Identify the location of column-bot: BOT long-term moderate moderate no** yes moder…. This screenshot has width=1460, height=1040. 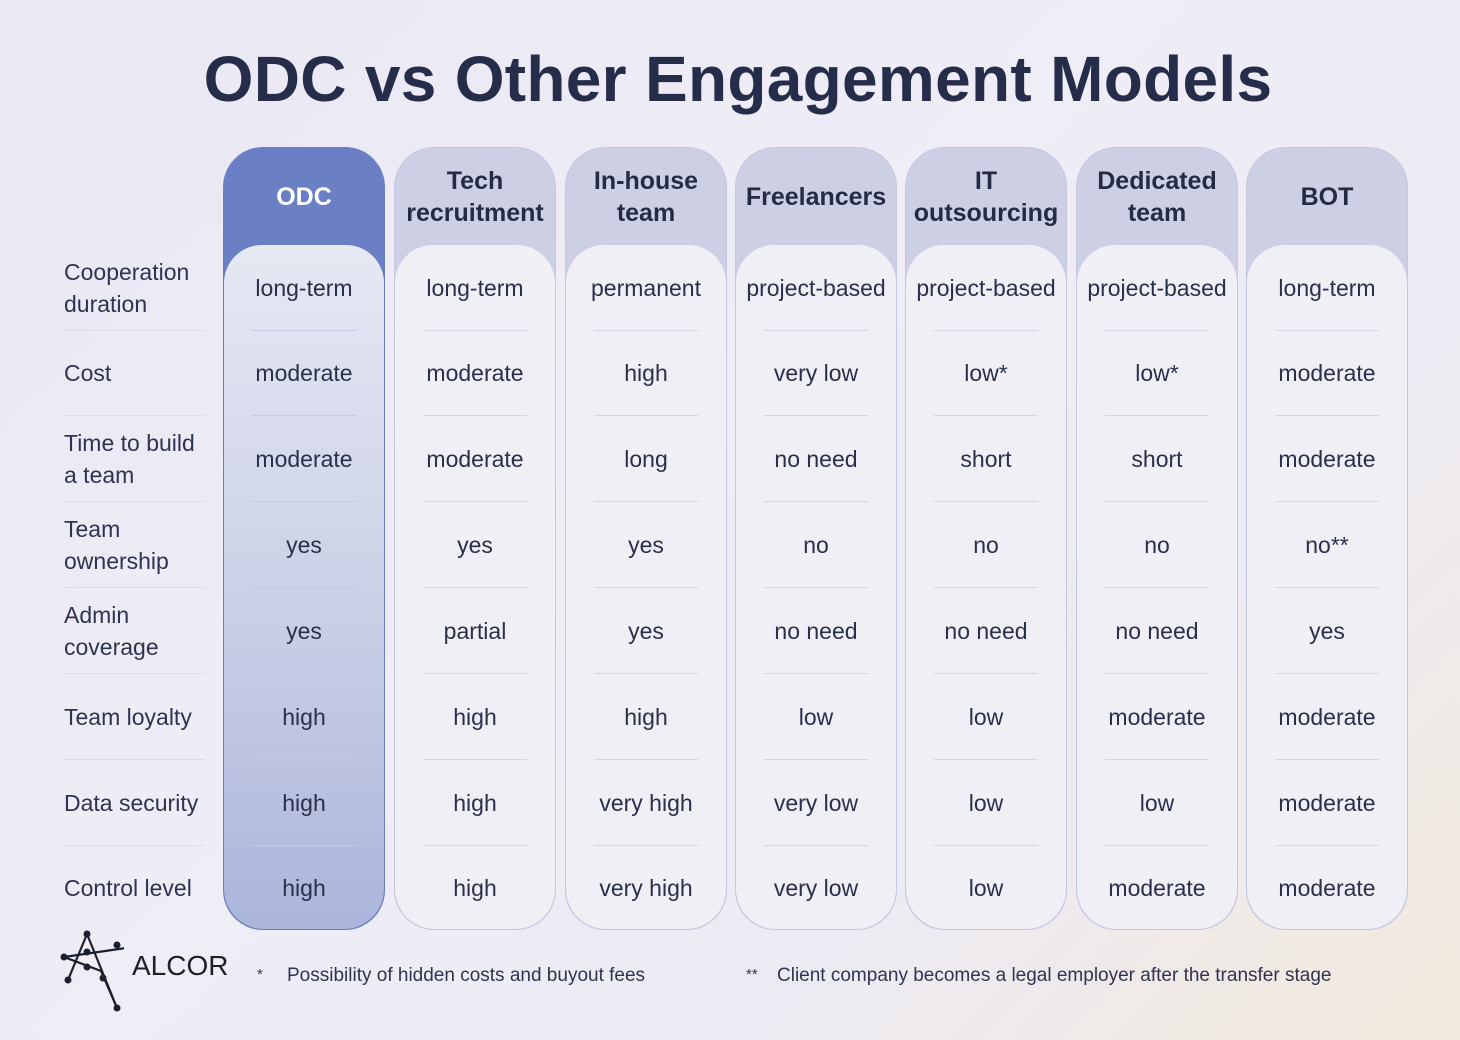
(1327, 538).